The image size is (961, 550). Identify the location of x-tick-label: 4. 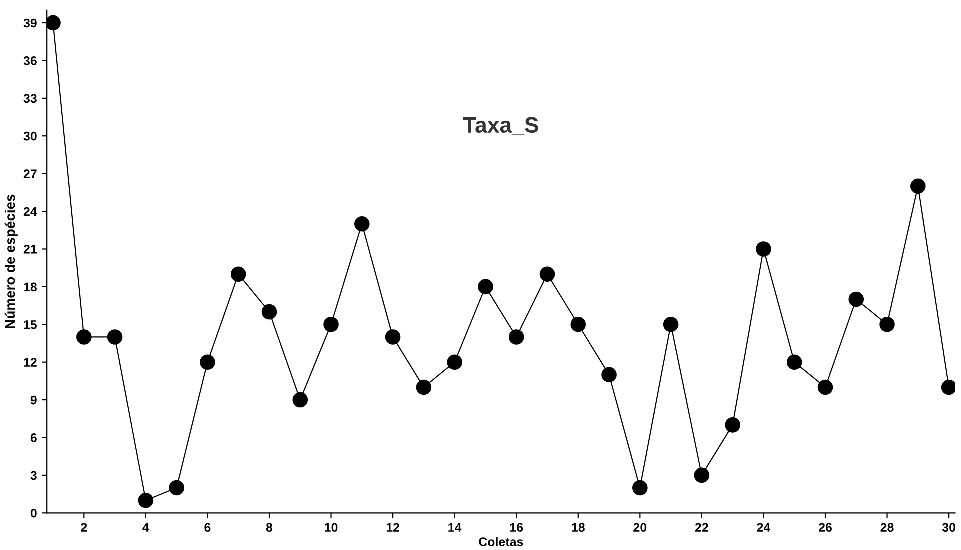
(146, 527).